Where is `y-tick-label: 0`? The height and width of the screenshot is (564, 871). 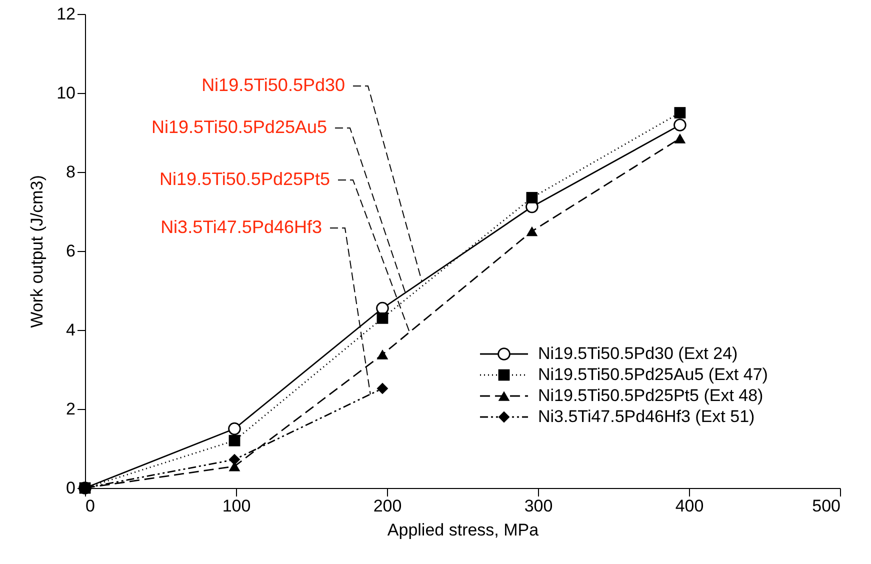
y-tick-label: 0 is located at coordinates (71, 488).